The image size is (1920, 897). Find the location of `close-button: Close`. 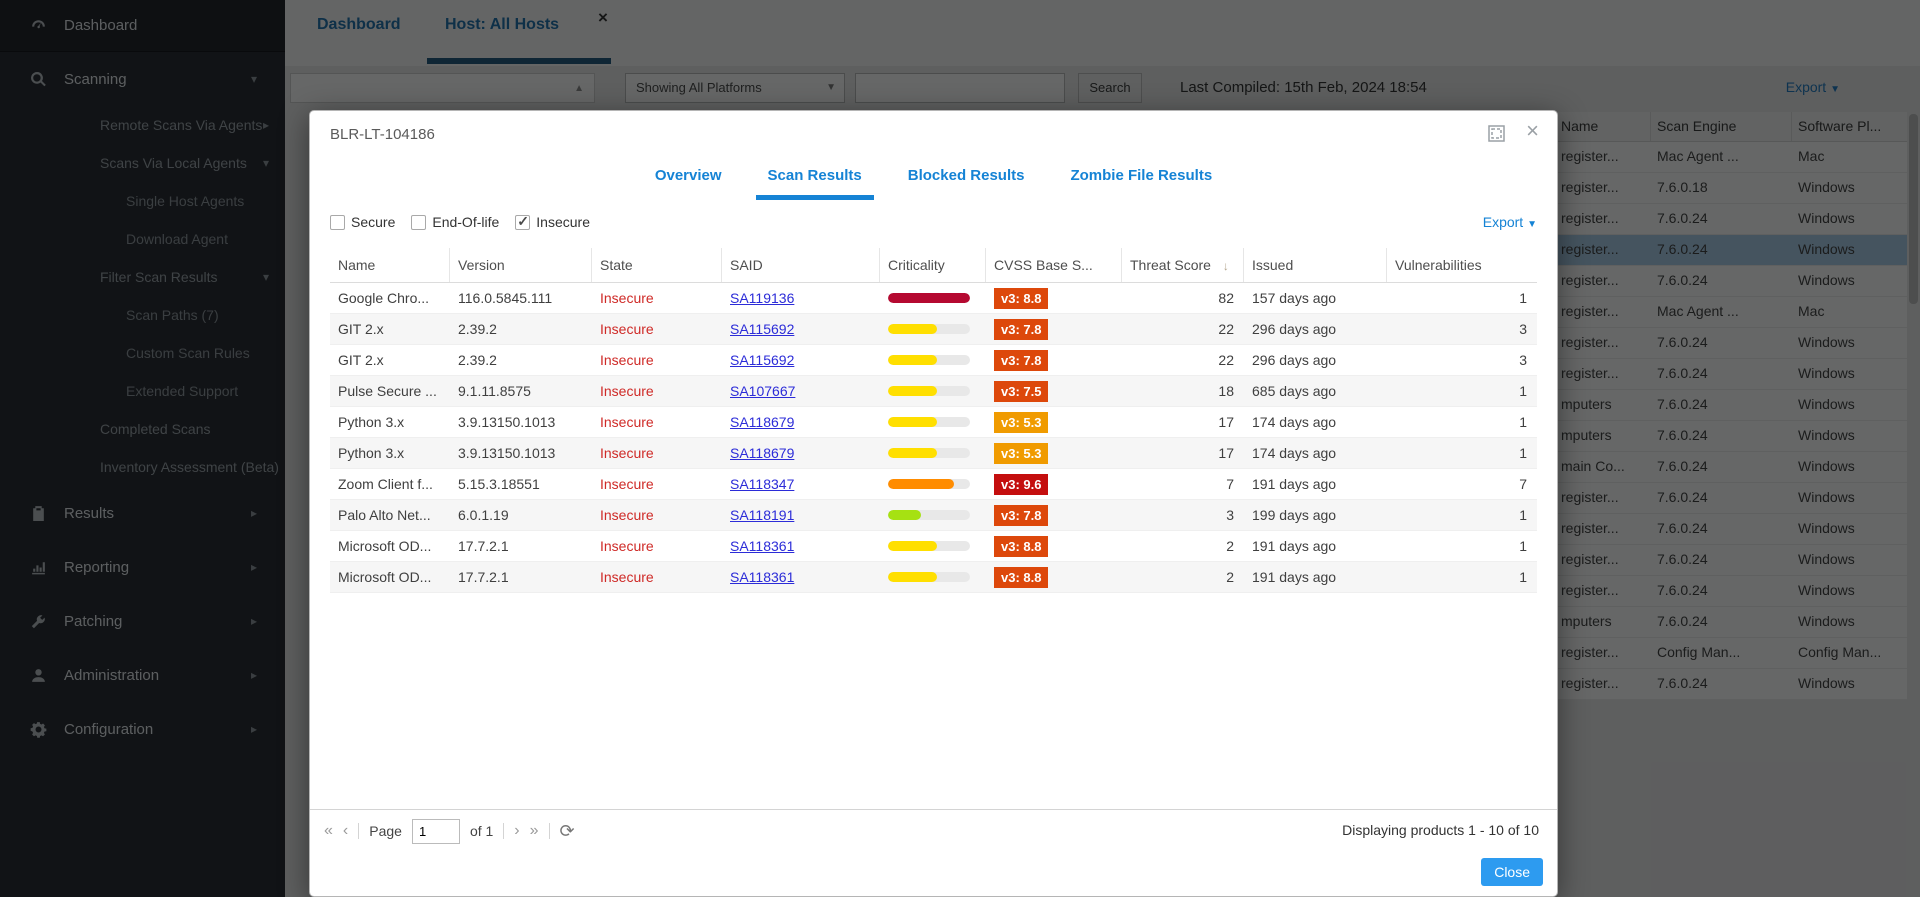

close-button: Close is located at coordinates (1512, 872).